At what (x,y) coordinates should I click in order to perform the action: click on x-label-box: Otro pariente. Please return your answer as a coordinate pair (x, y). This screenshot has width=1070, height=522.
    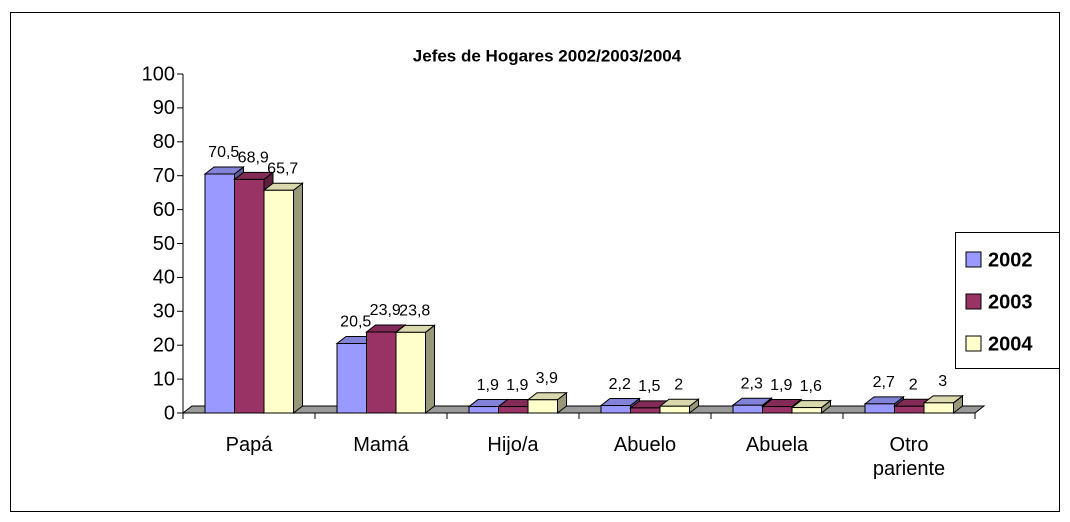
    Looking at the image, I should click on (909, 457).